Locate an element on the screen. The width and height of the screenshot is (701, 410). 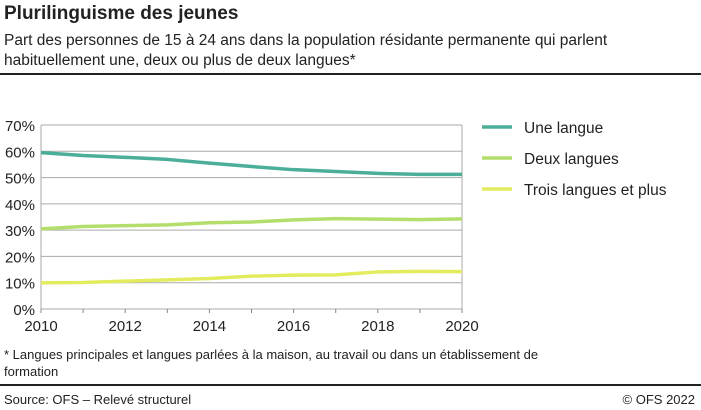
y-tick-label: 20% is located at coordinates (20, 257).